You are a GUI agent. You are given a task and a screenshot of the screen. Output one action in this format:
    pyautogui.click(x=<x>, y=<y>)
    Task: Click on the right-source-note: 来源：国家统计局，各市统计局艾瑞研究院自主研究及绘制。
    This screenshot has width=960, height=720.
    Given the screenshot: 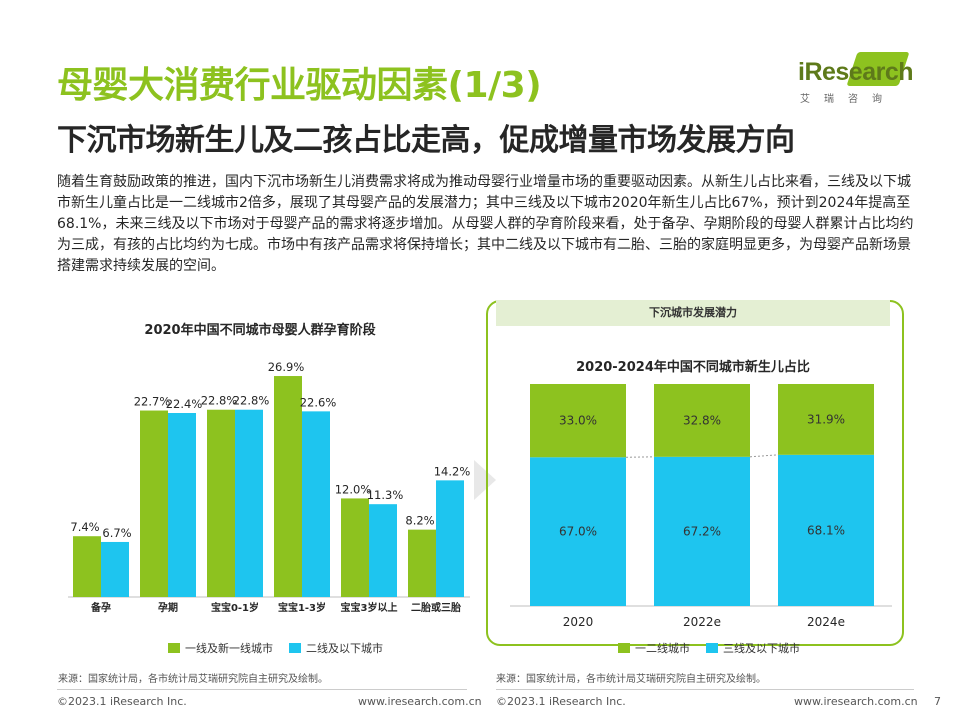 What is the action you would take?
    pyautogui.click(x=631, y=679)
    